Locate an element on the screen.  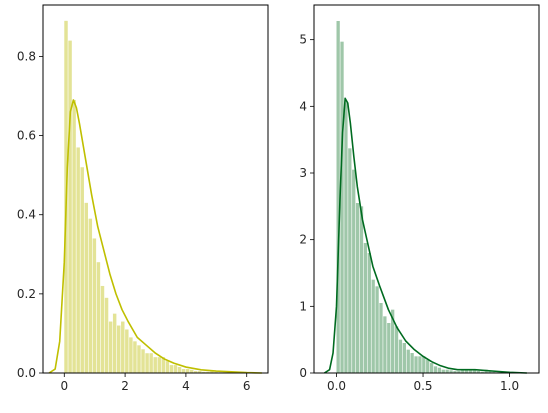
y-tick-label: 0.6 is located at coordinates (26, 136).